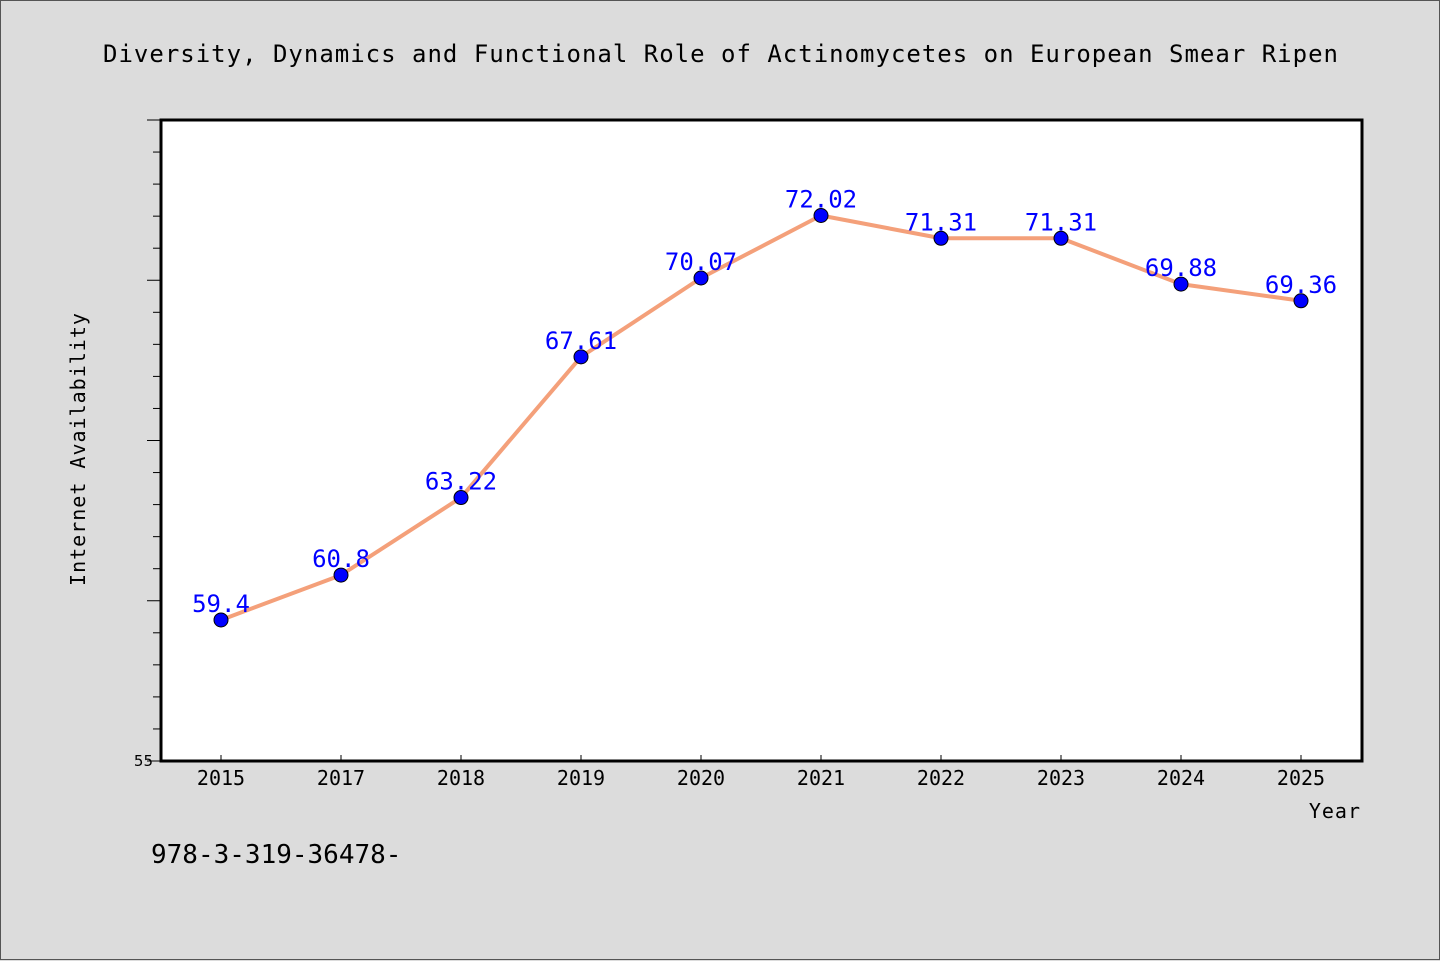  I want to click on y-axis-label: Internet Availability, so click(78, 449).